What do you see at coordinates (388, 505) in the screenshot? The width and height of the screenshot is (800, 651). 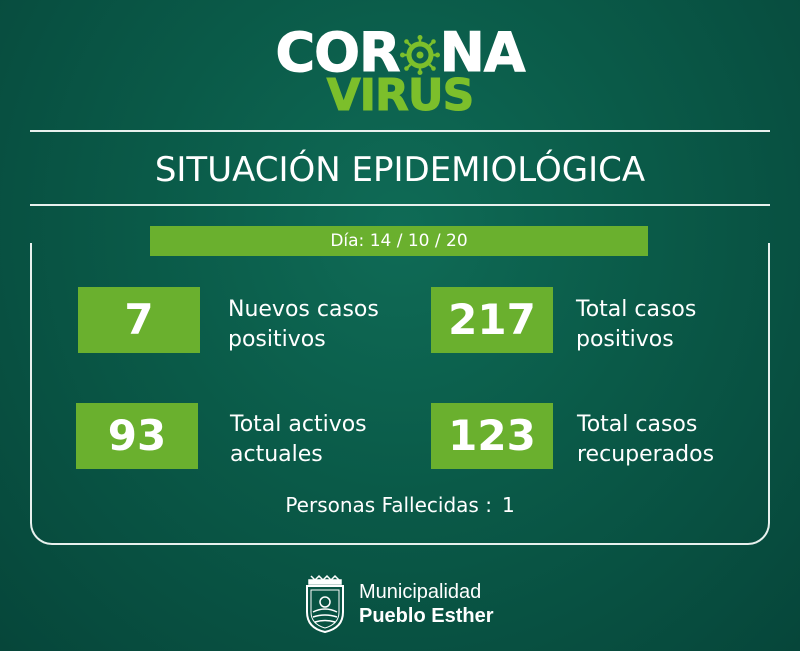 I see `deaths-label: Personas Fallecidas :` at bounding box center [388, 505].